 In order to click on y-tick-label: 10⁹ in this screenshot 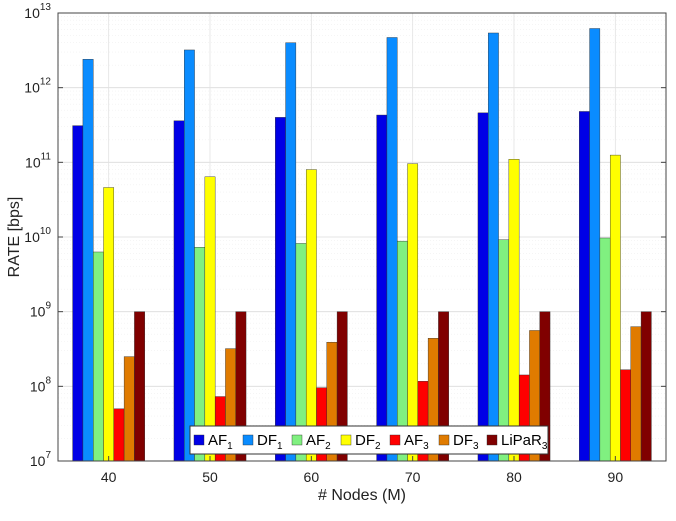, I will do `click(41, 310)`.